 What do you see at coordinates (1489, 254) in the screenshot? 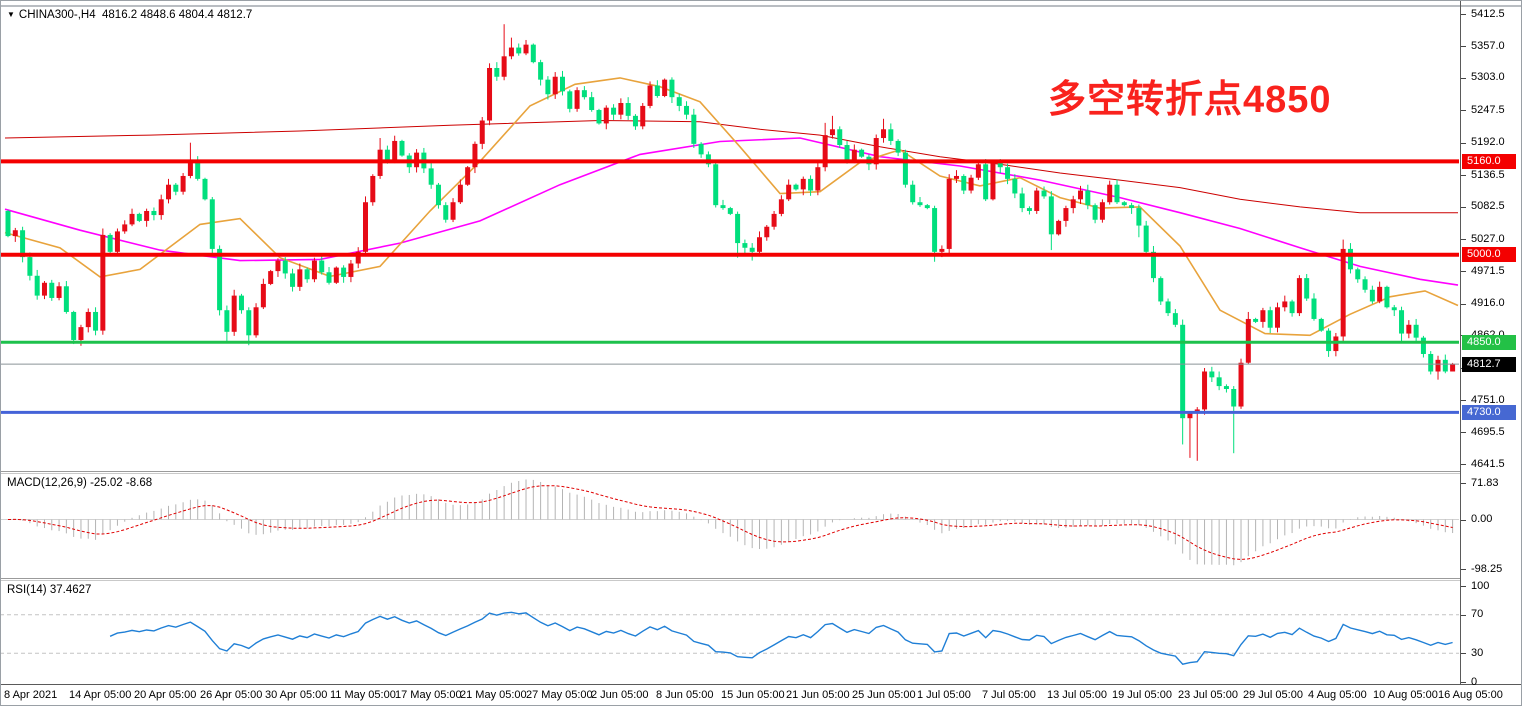
I see `price-badge-5000.0: 5000.0` at bounding box center [1489, 254].